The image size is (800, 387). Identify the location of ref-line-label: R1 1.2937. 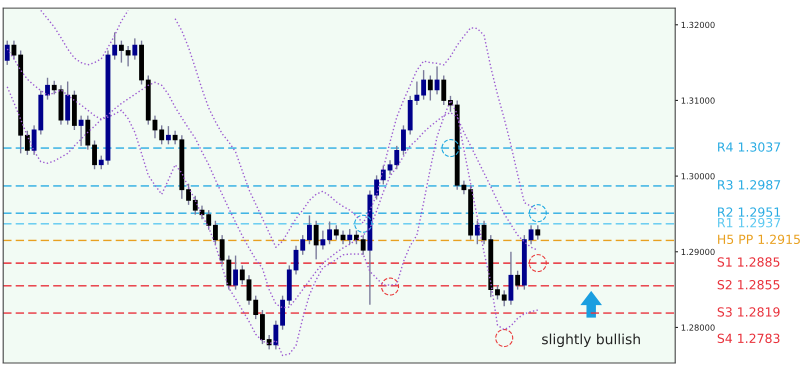
(749, 223).